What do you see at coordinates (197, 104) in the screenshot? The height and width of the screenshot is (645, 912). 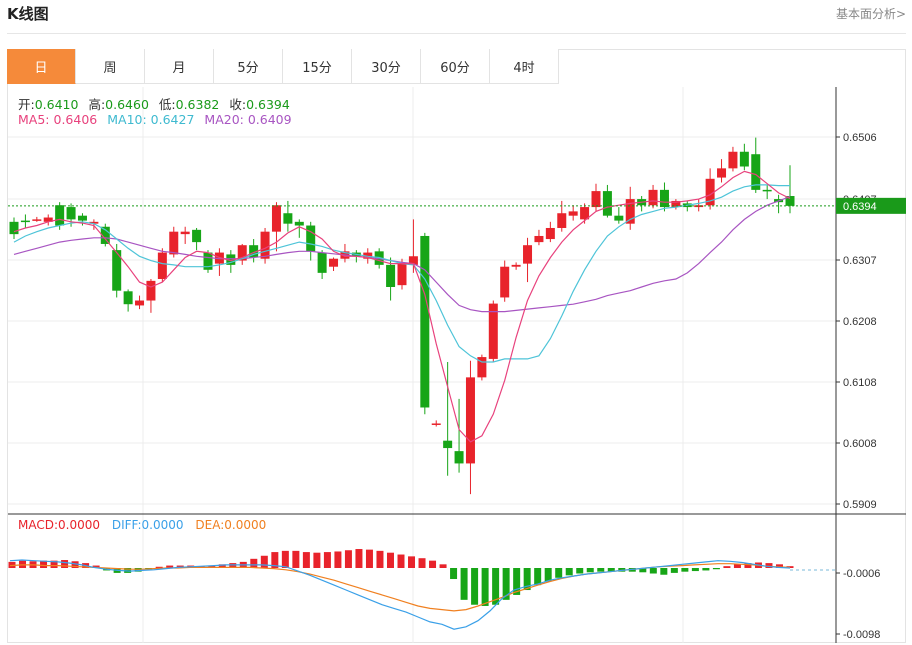 I see `low-value: 0.6382` at bounding box center [197, 104].